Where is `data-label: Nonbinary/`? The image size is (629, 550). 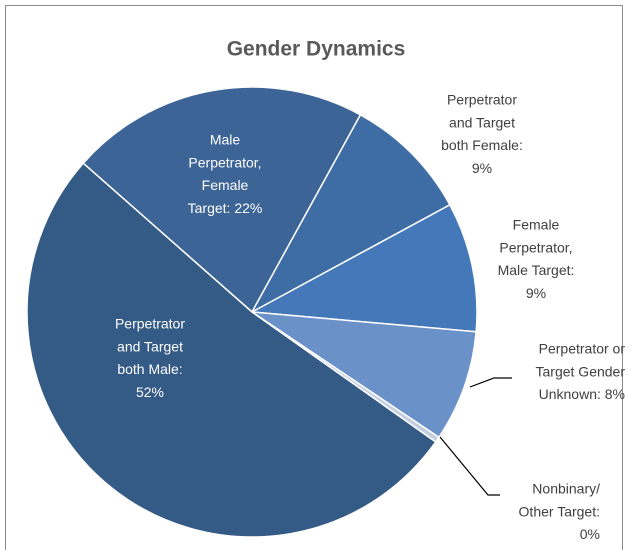 data-label: Nonbinary/ is located at coordinates (566, 489).